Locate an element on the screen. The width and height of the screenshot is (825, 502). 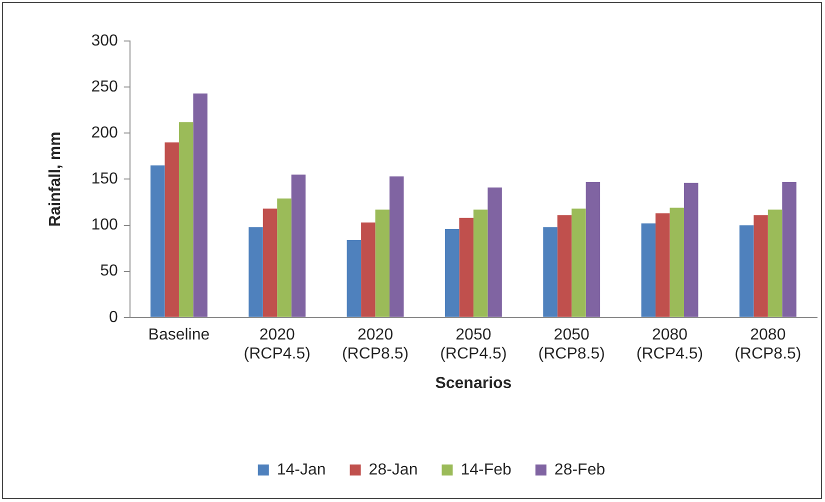
y-tick-label: 200 is located at coordinates (104, 133).